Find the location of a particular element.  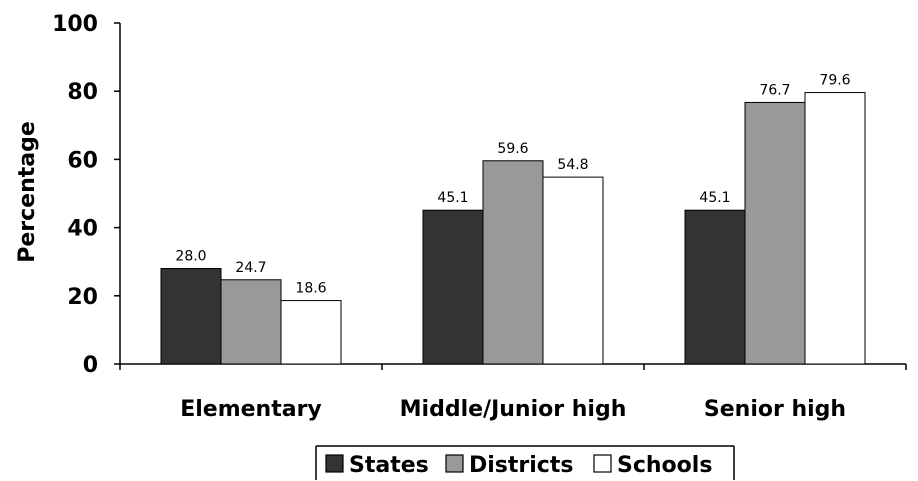

data-label: 76.7 is located at coordinates (774, 90).